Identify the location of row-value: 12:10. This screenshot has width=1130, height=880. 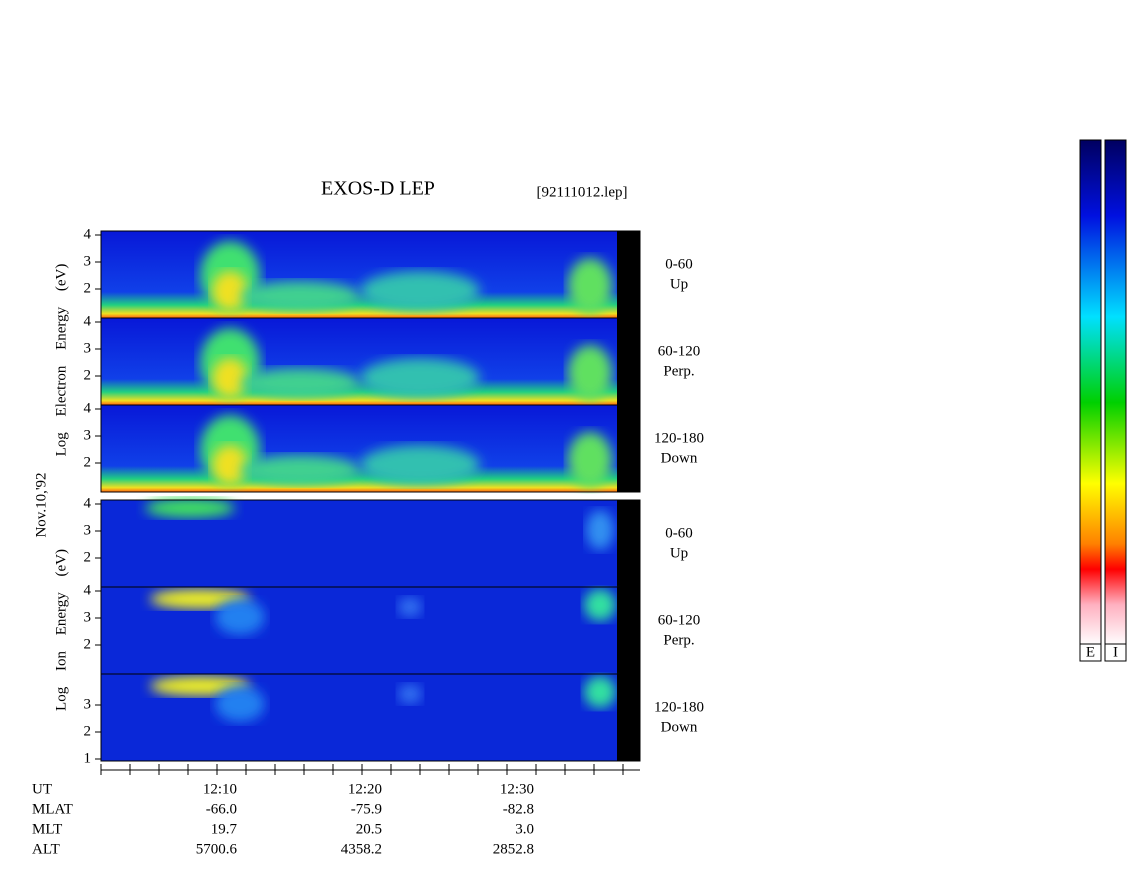
(220, 789).